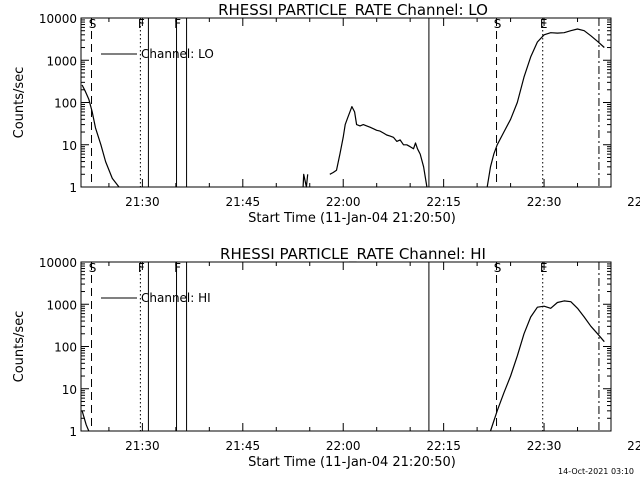 The width and height of the screenshot is (640, 480). What do you see at coordinates (353, 254) in the screenshot?
I see `chart-title: RHESSI PARTICLE_RATE Channel: HI` at bounding box center [353, 254].